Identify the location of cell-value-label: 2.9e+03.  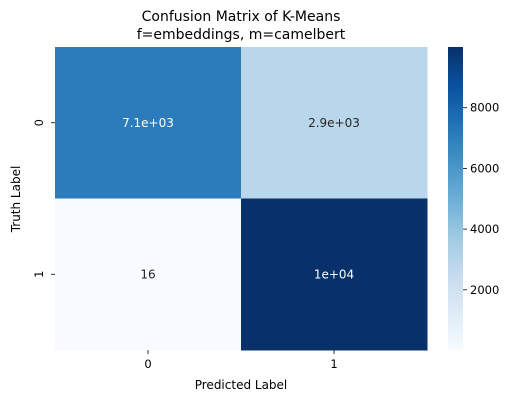
(334, 123).